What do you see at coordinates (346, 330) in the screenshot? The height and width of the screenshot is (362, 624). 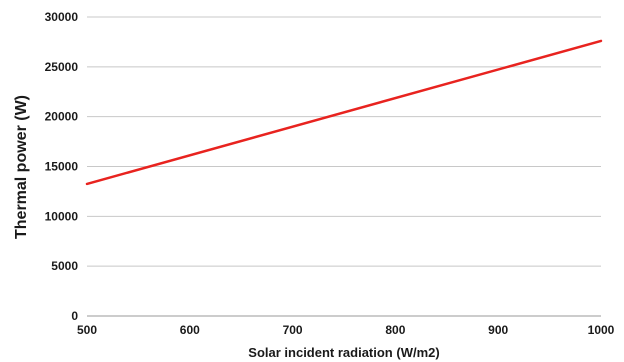 I see `x-tick-labels: 500 600 700 800 900 1000` at bounding box center [346, 330].